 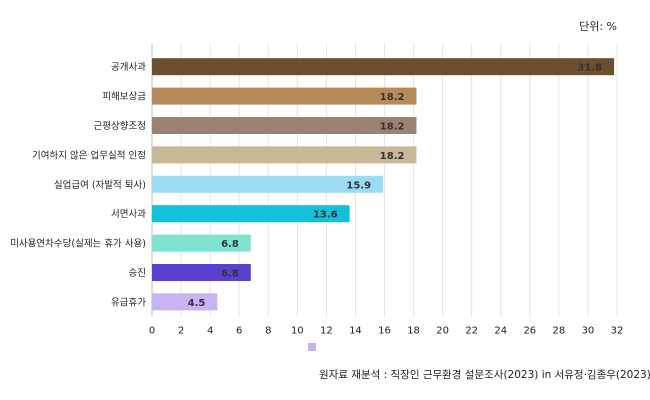 I want to click on unit-label: 단위: %, so click(x=598, y=26).